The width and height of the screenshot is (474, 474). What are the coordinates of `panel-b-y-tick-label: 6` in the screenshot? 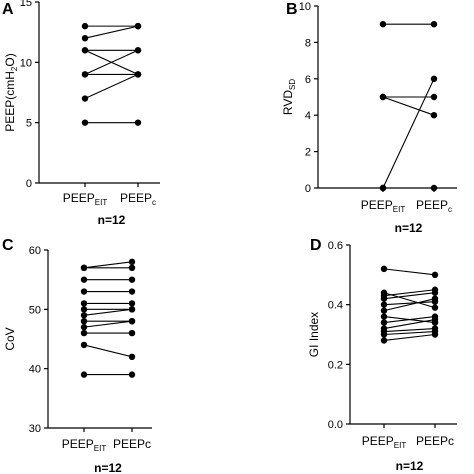 It's located at (308, 80).